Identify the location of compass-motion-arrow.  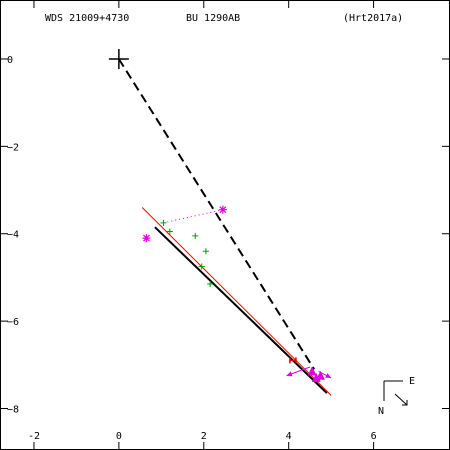
(401, 399).